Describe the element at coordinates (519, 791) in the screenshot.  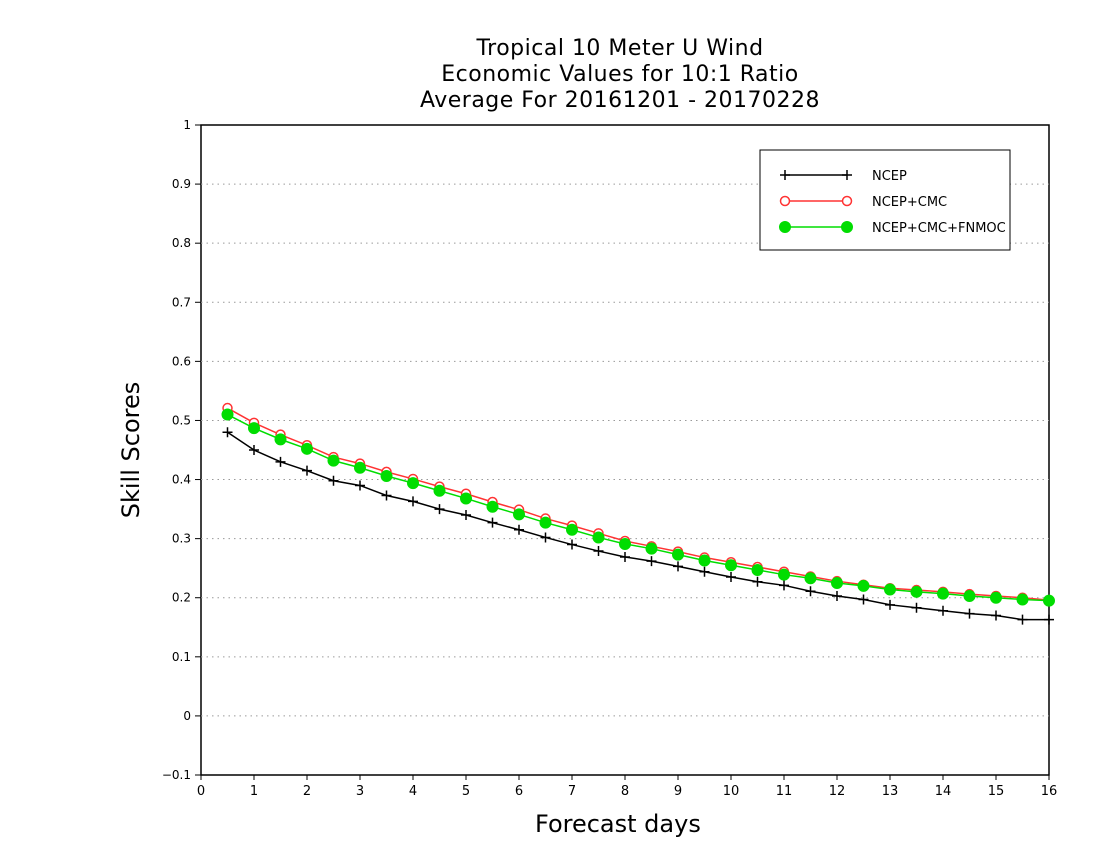
I see `x-tick-label: 6` at that location.